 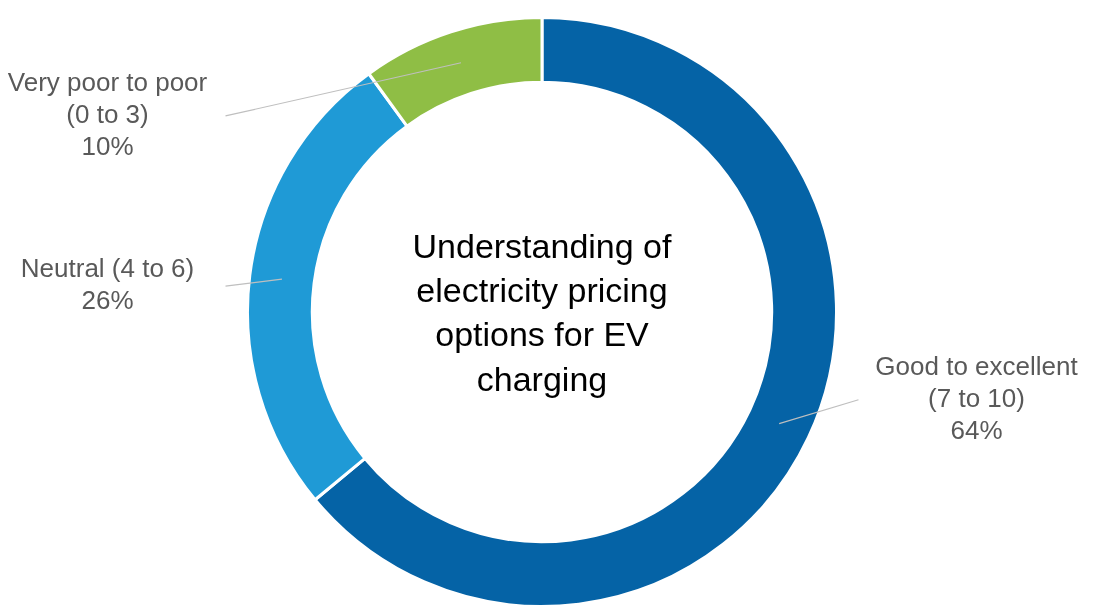 I want to click on data-label: 10%, so click(x=107, y=146).